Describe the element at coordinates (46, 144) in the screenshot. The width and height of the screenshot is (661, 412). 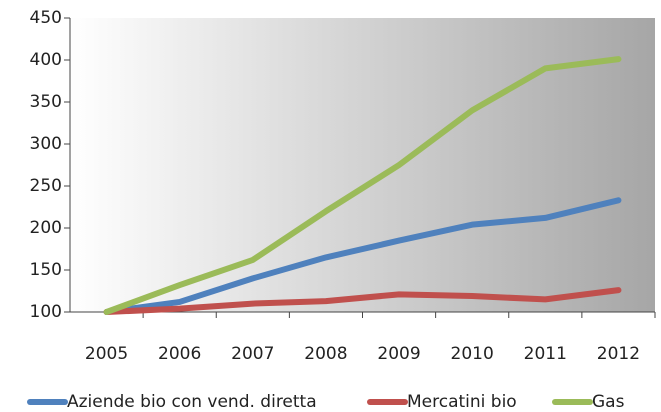
I see `y-tick-label: 300` at that location.